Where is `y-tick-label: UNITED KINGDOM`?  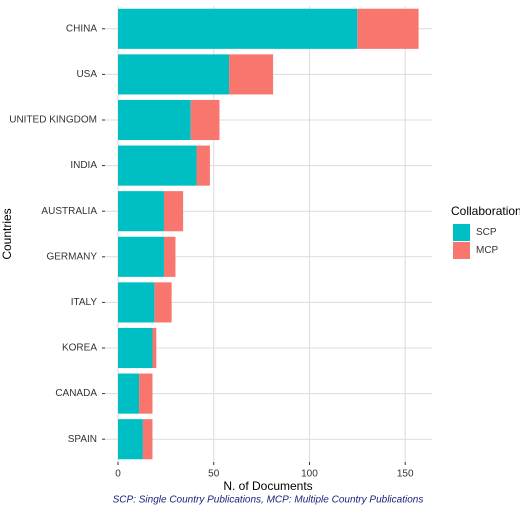
y-tick-label: UNITED KINGDOM is located at coordinates (53, 120).